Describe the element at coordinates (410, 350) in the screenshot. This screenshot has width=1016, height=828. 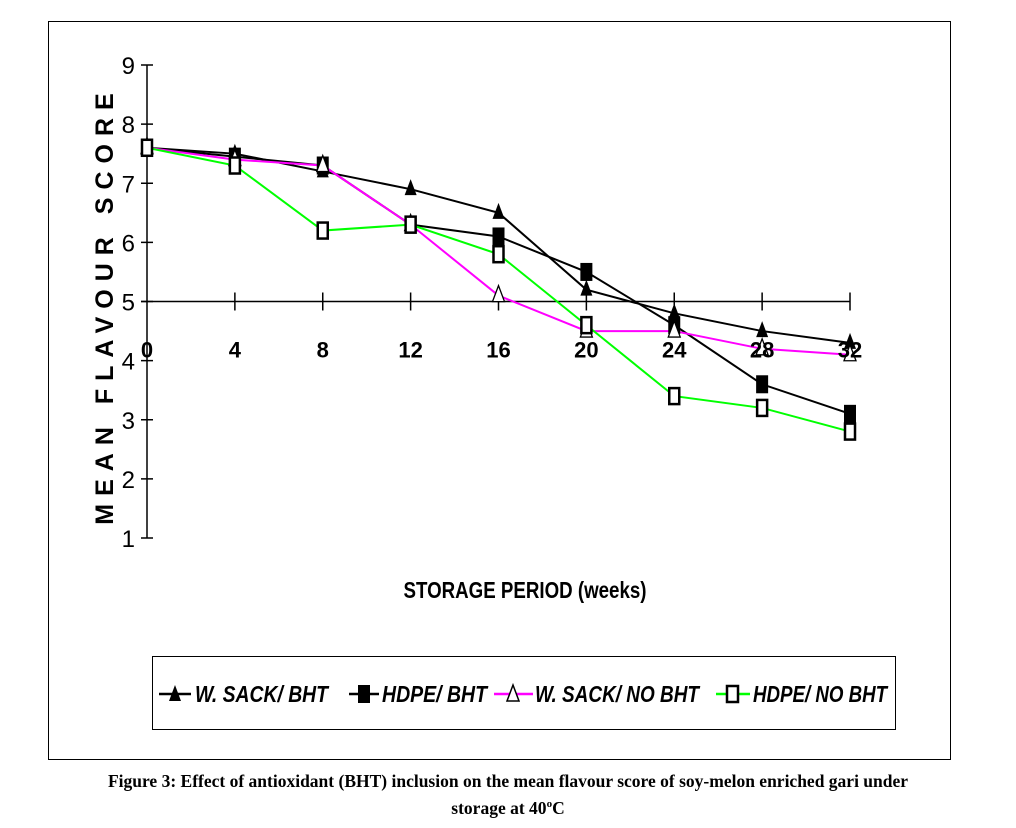
I see `x-tick-label: 12` at that location.